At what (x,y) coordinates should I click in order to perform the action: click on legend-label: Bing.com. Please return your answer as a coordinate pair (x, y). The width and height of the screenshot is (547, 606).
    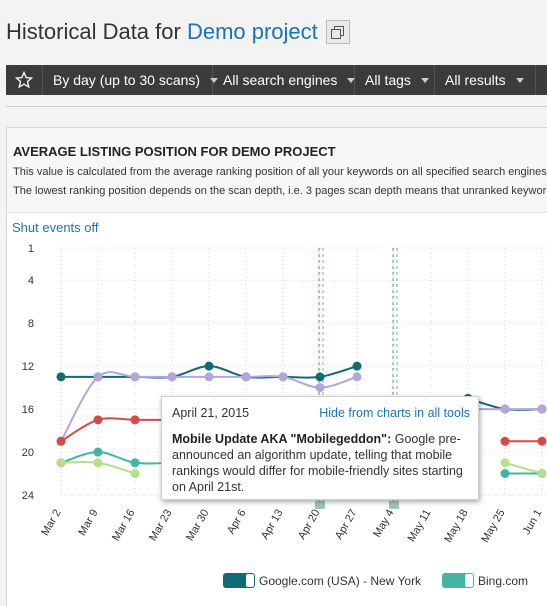
    Looking at the image, I should click on (503, 580).